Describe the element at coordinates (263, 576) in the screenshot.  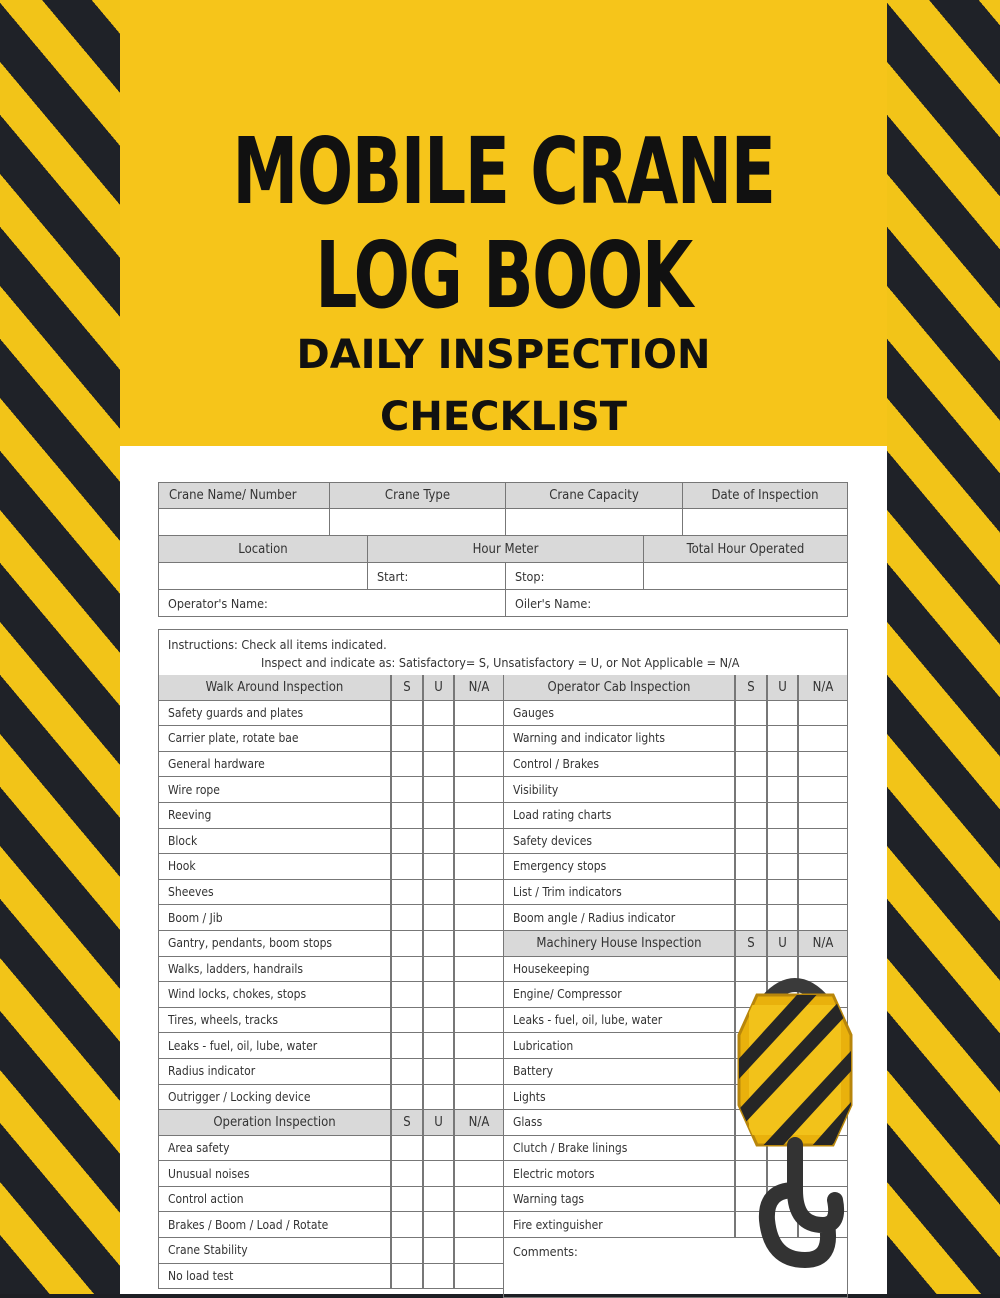
I see `location-field` at that location.